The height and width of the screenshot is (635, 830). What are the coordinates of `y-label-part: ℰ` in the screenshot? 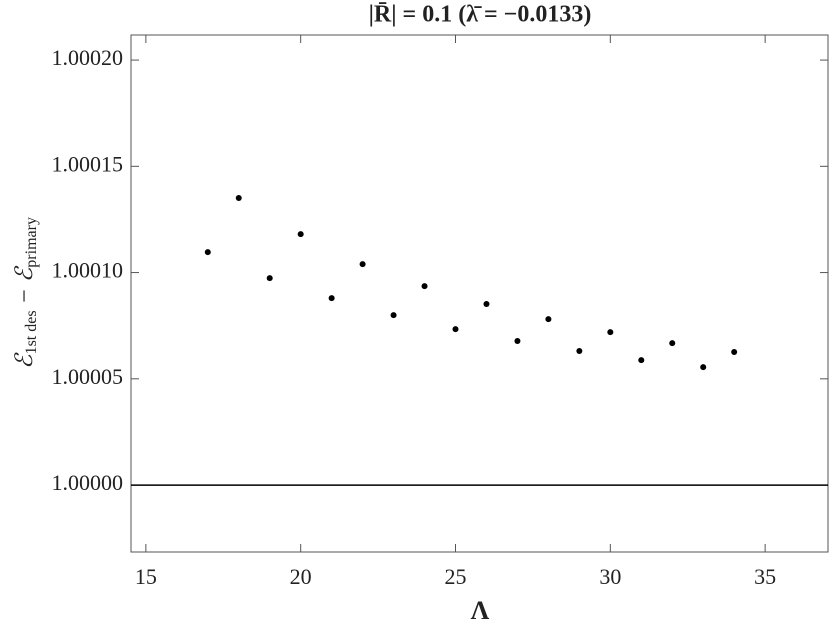 It's located at (25, 360).